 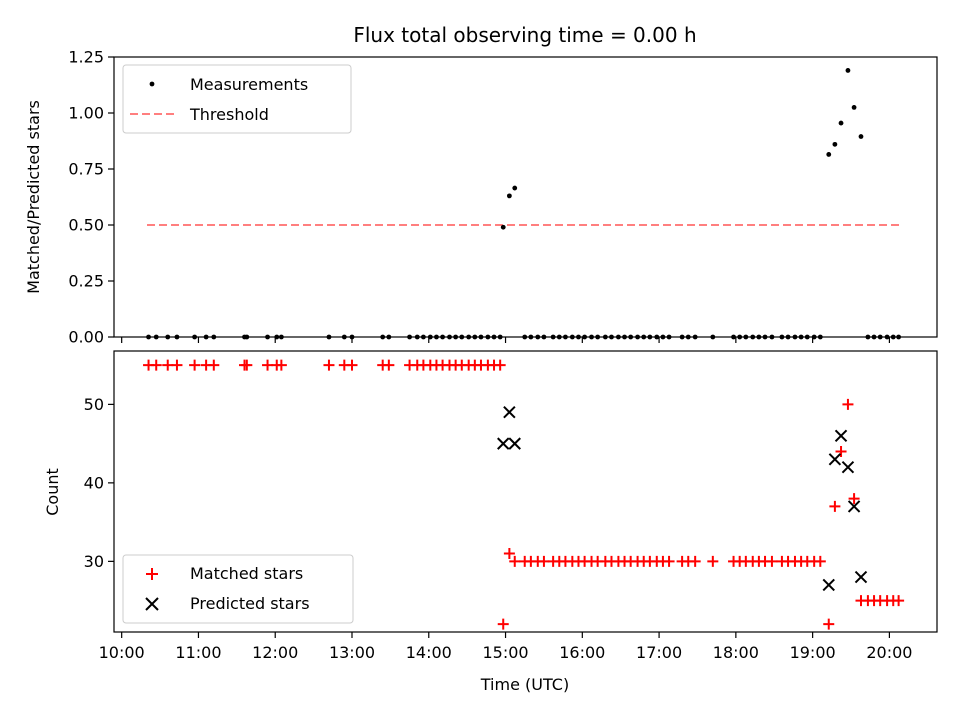 I want to click on ratio-legend-box, so click(x=237, y=99).